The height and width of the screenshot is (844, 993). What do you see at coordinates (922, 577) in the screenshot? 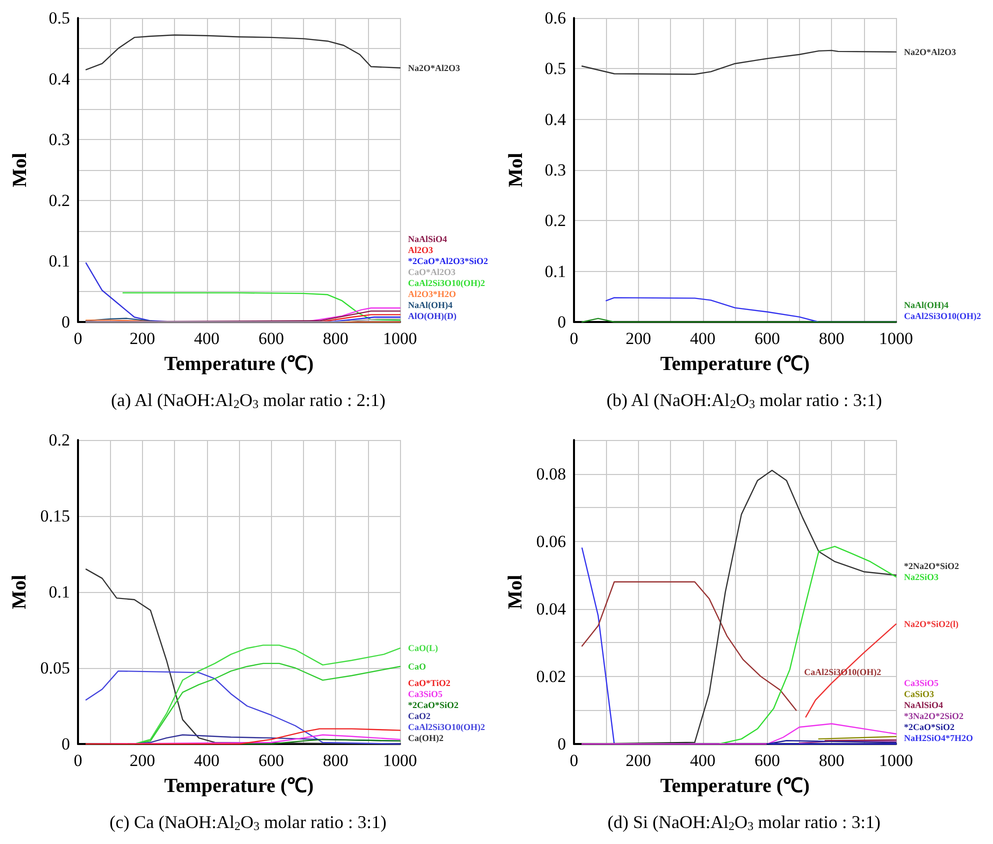
I see `series-label: Na2SiO3` at bounding box center [922, 577].